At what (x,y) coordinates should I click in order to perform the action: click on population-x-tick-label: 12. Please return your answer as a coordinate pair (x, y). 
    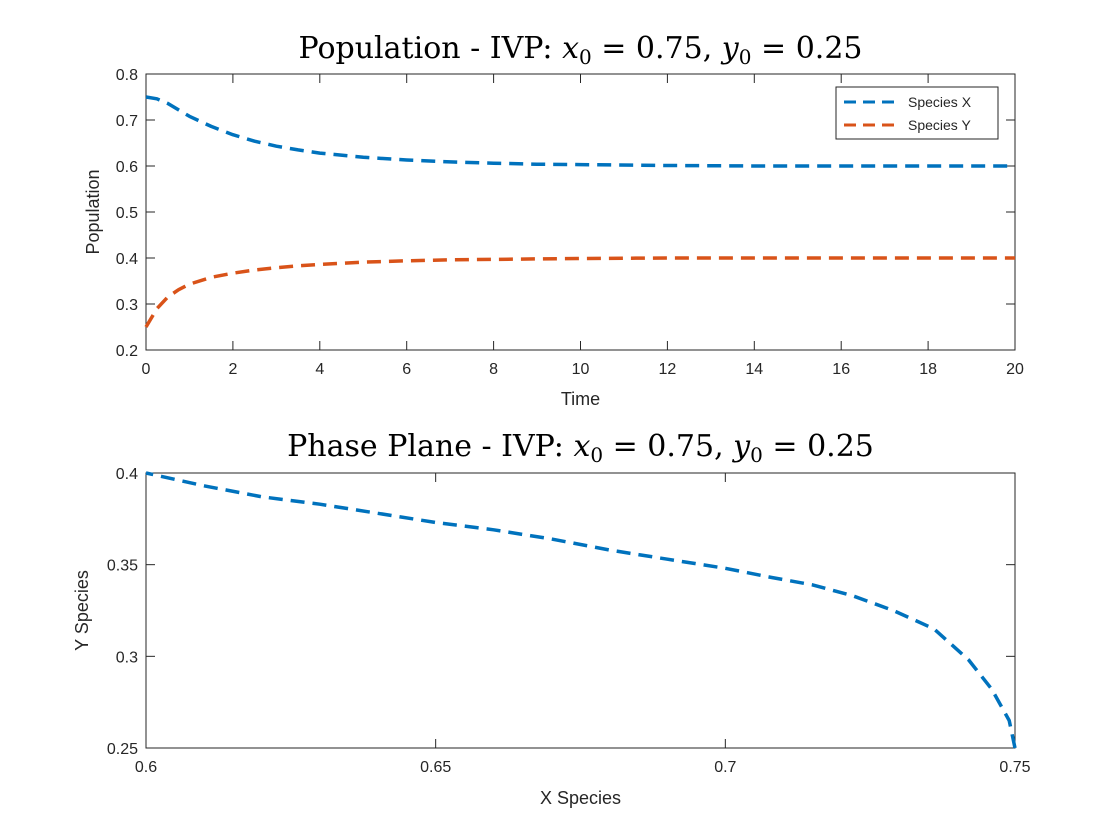
    Looking at the image, I should click on (668, 369).